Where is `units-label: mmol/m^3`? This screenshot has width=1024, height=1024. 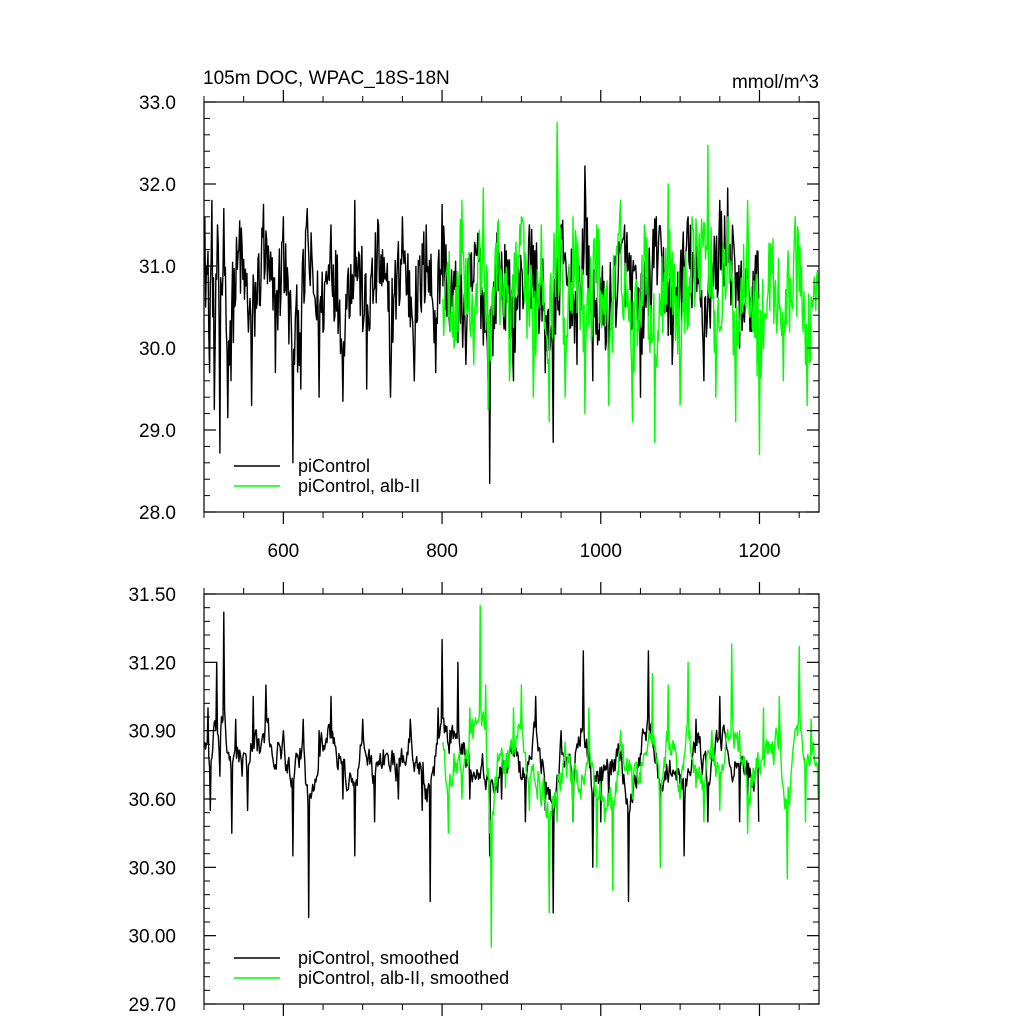 units-label: mmol/m^3 is located at coordinates (775, 82).